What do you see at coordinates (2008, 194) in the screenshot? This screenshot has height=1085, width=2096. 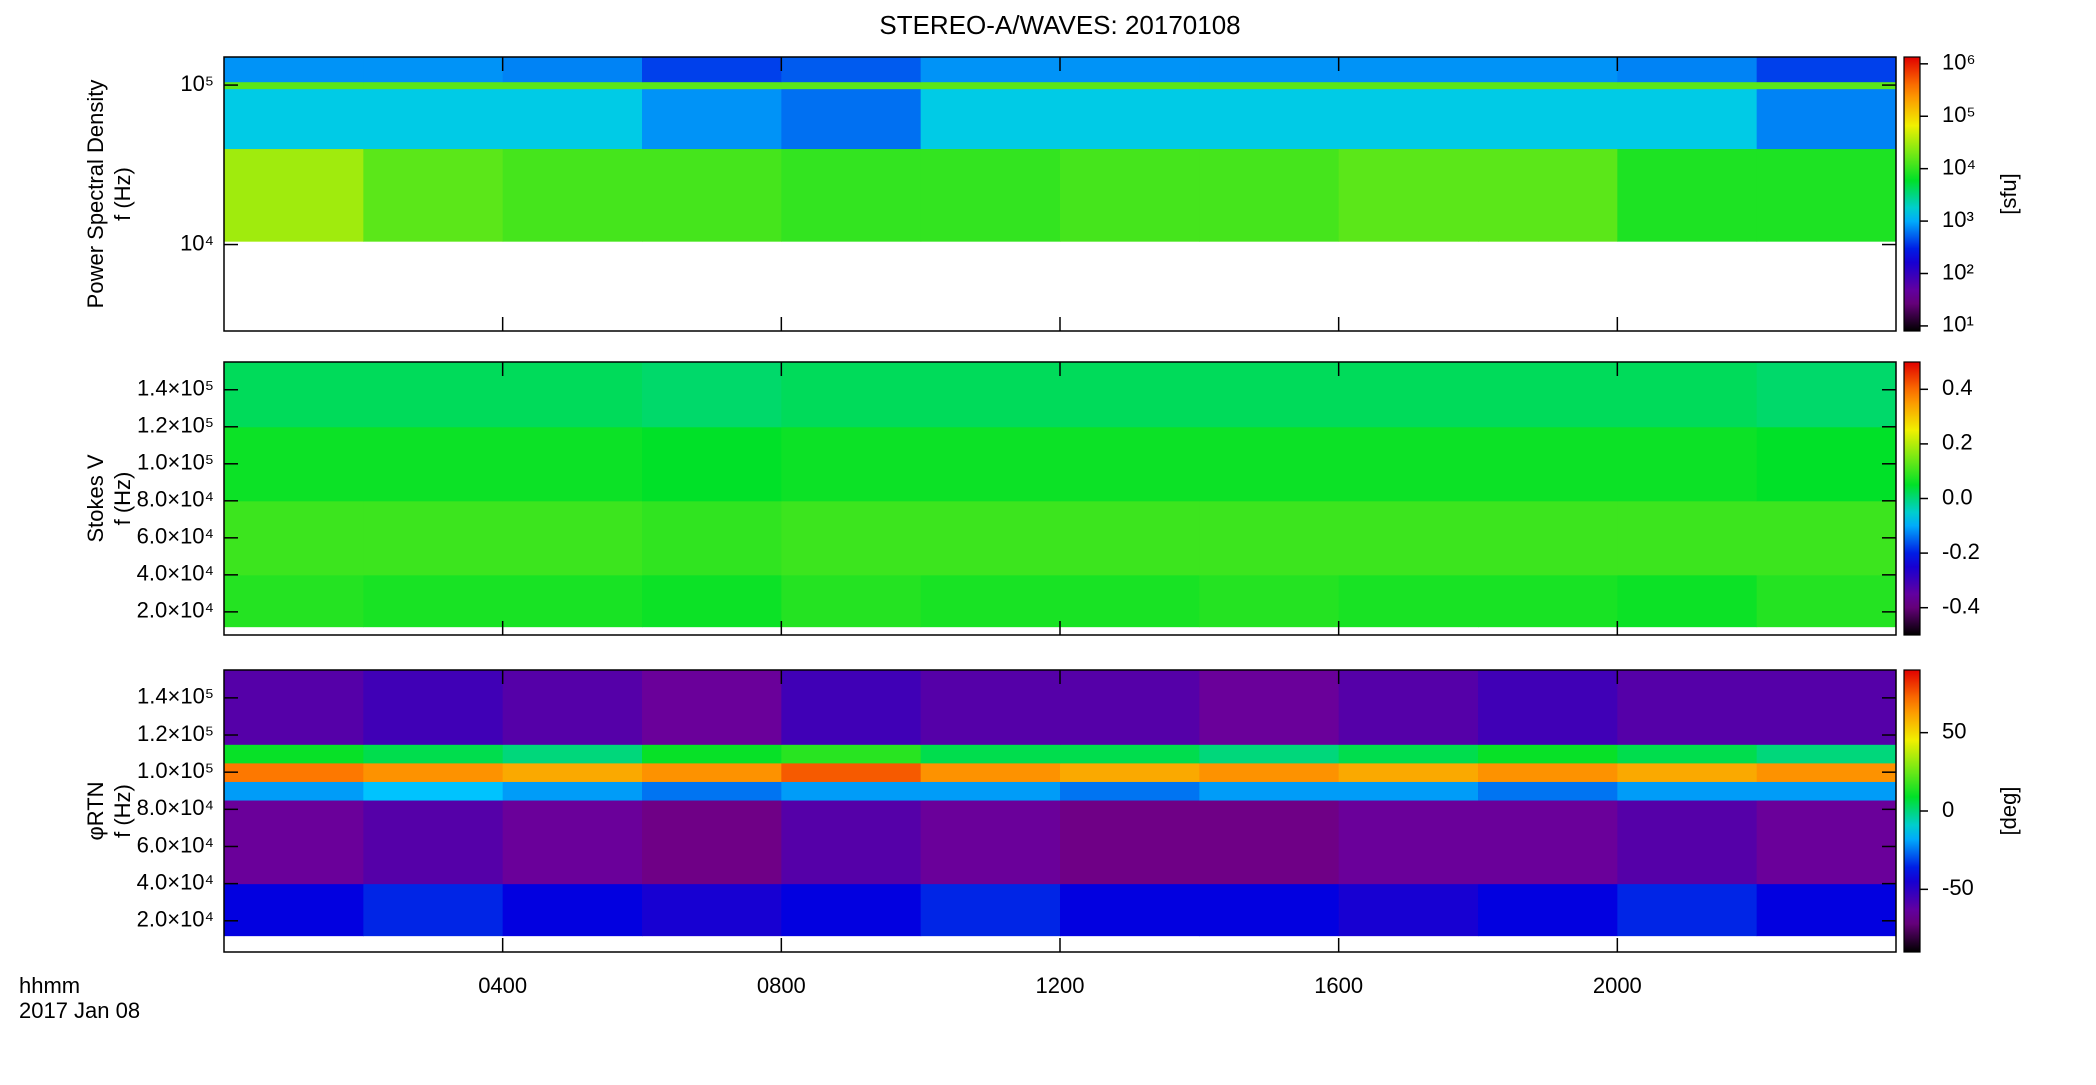 I see `colorbar-label: [sfu]` at bounding box center [2008, 194].